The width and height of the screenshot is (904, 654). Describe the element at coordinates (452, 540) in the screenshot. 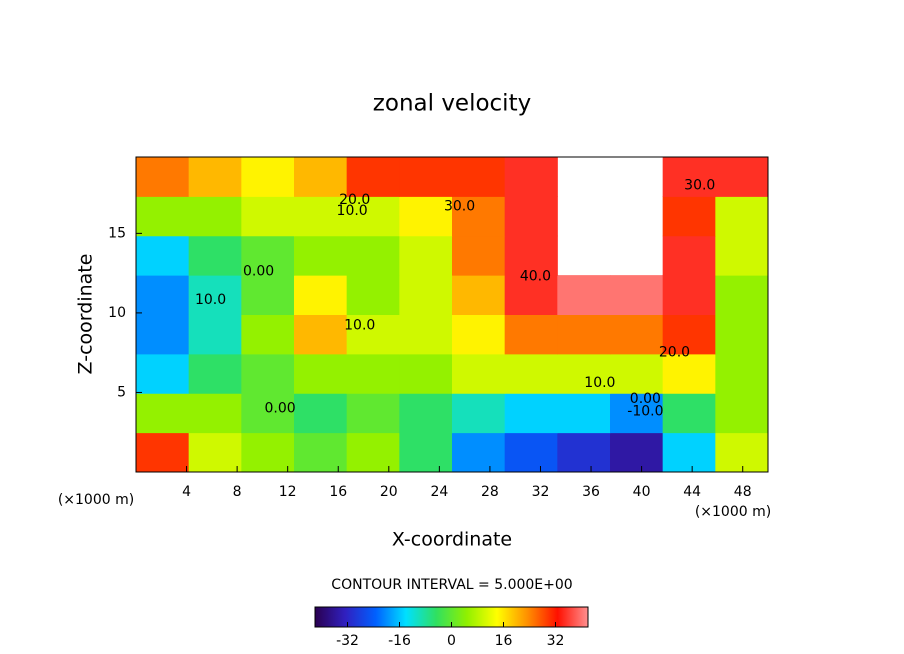

I see `x-axis-label: X-coordinate` at that location.